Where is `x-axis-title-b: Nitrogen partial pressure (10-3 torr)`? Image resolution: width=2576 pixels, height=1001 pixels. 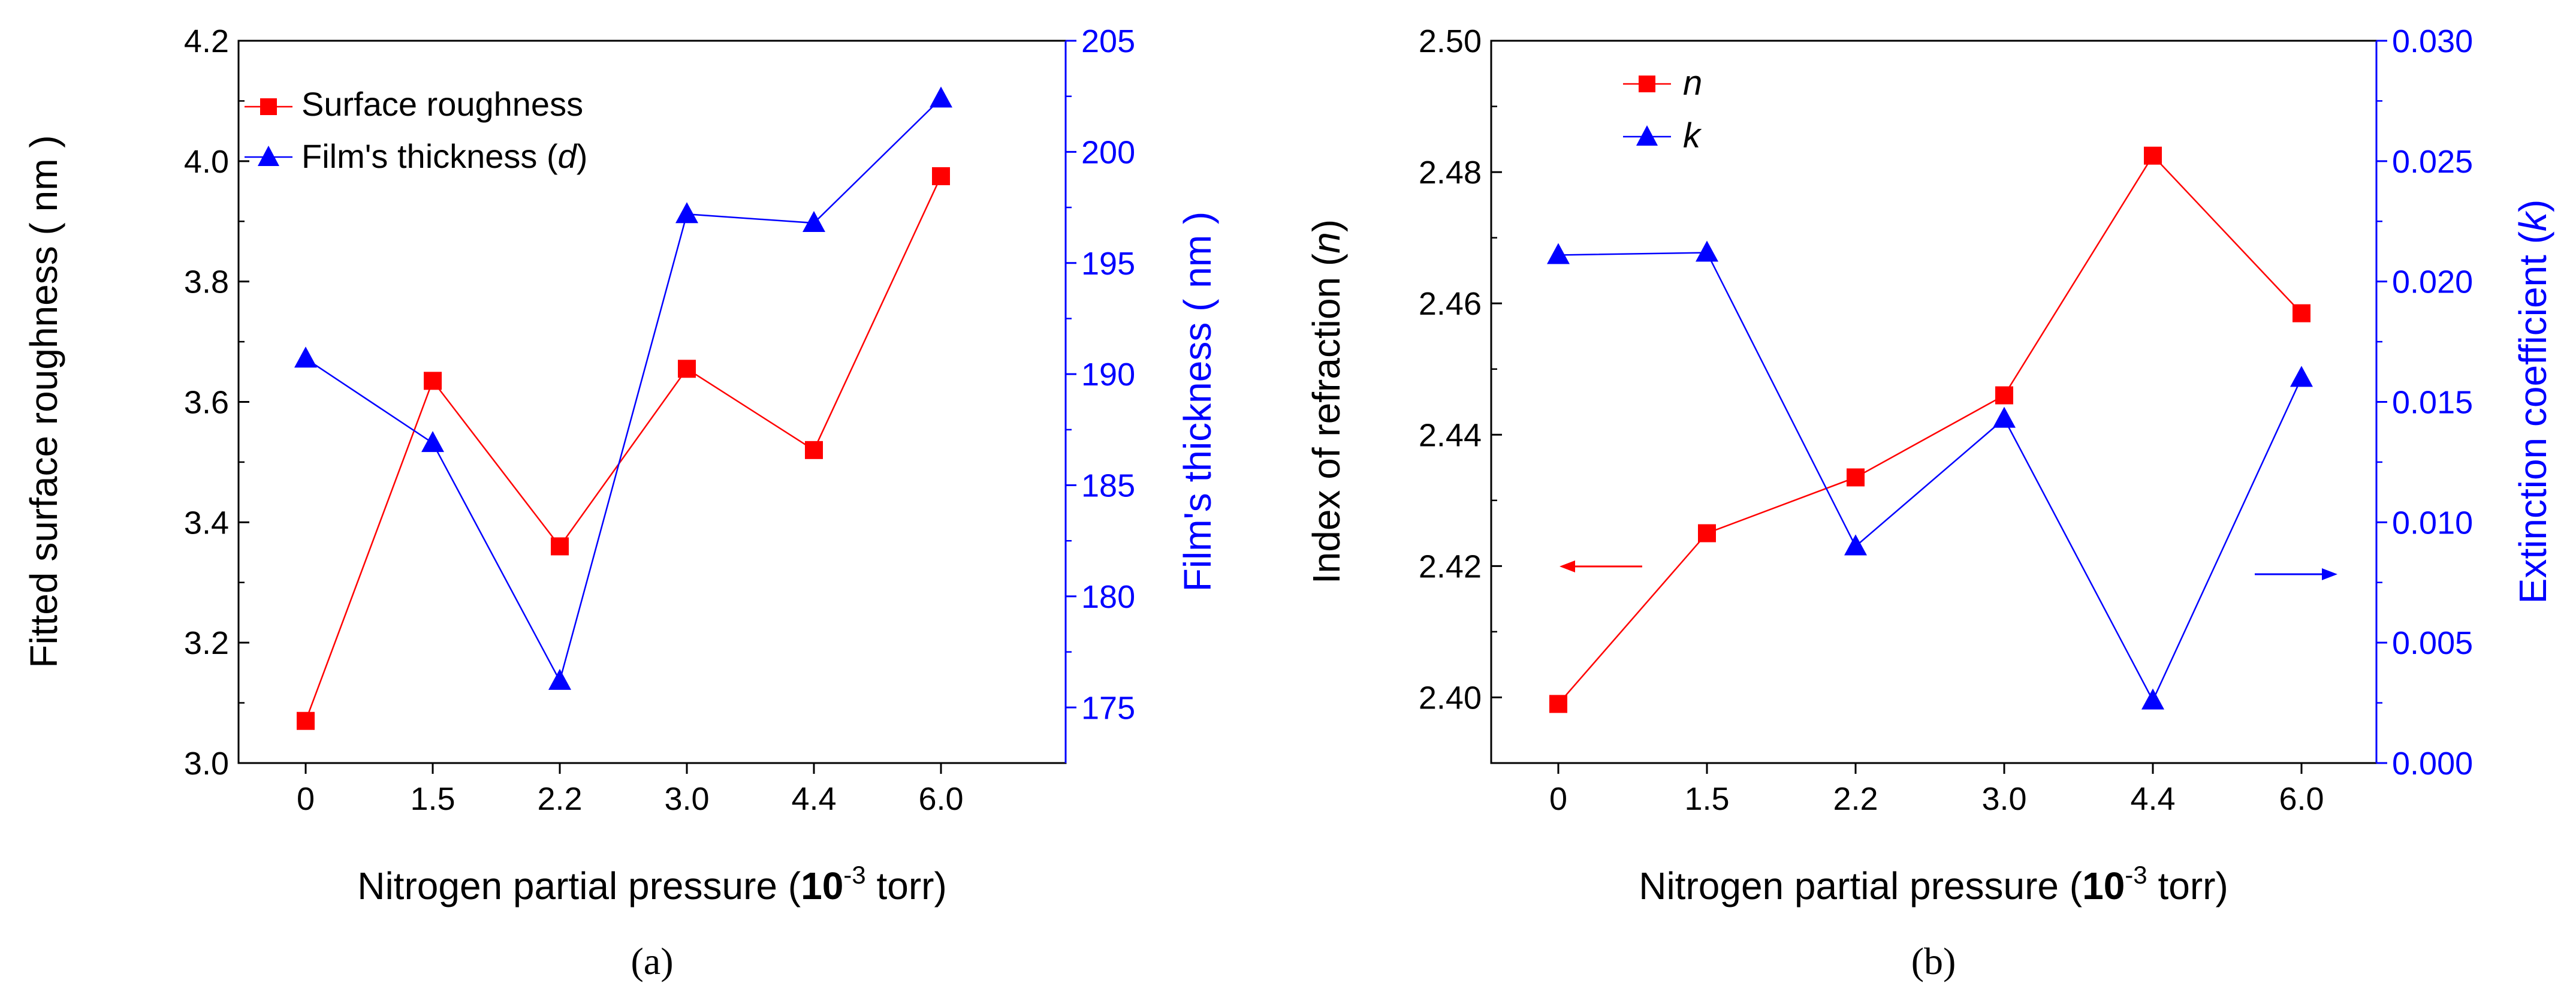
x-axis-title-b: Nitrogen partial pressure (10-3 torr) is located at coordinates (1934, 884).